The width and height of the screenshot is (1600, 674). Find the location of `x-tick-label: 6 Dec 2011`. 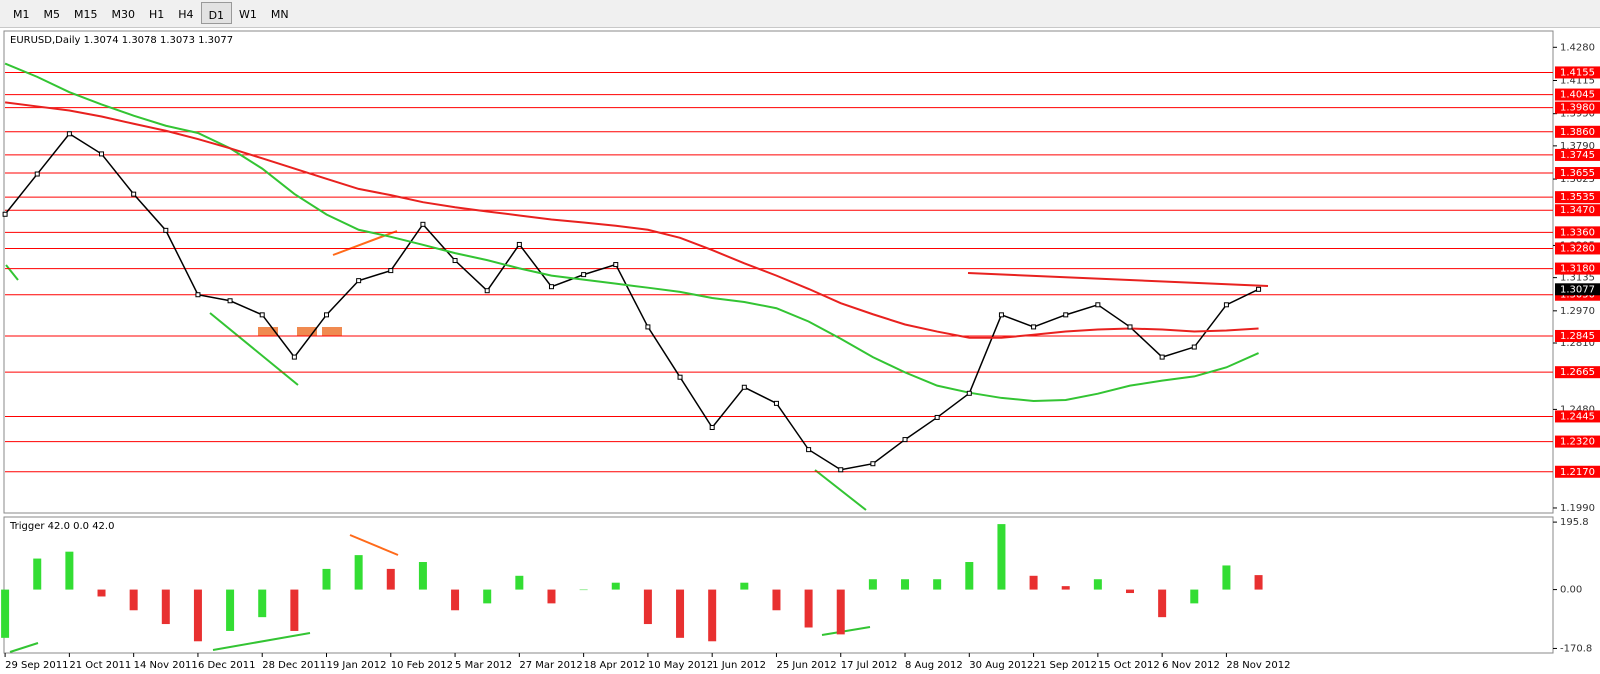

x-tick-label: 6 Dec 2011 is located at coordinates (227, 665).